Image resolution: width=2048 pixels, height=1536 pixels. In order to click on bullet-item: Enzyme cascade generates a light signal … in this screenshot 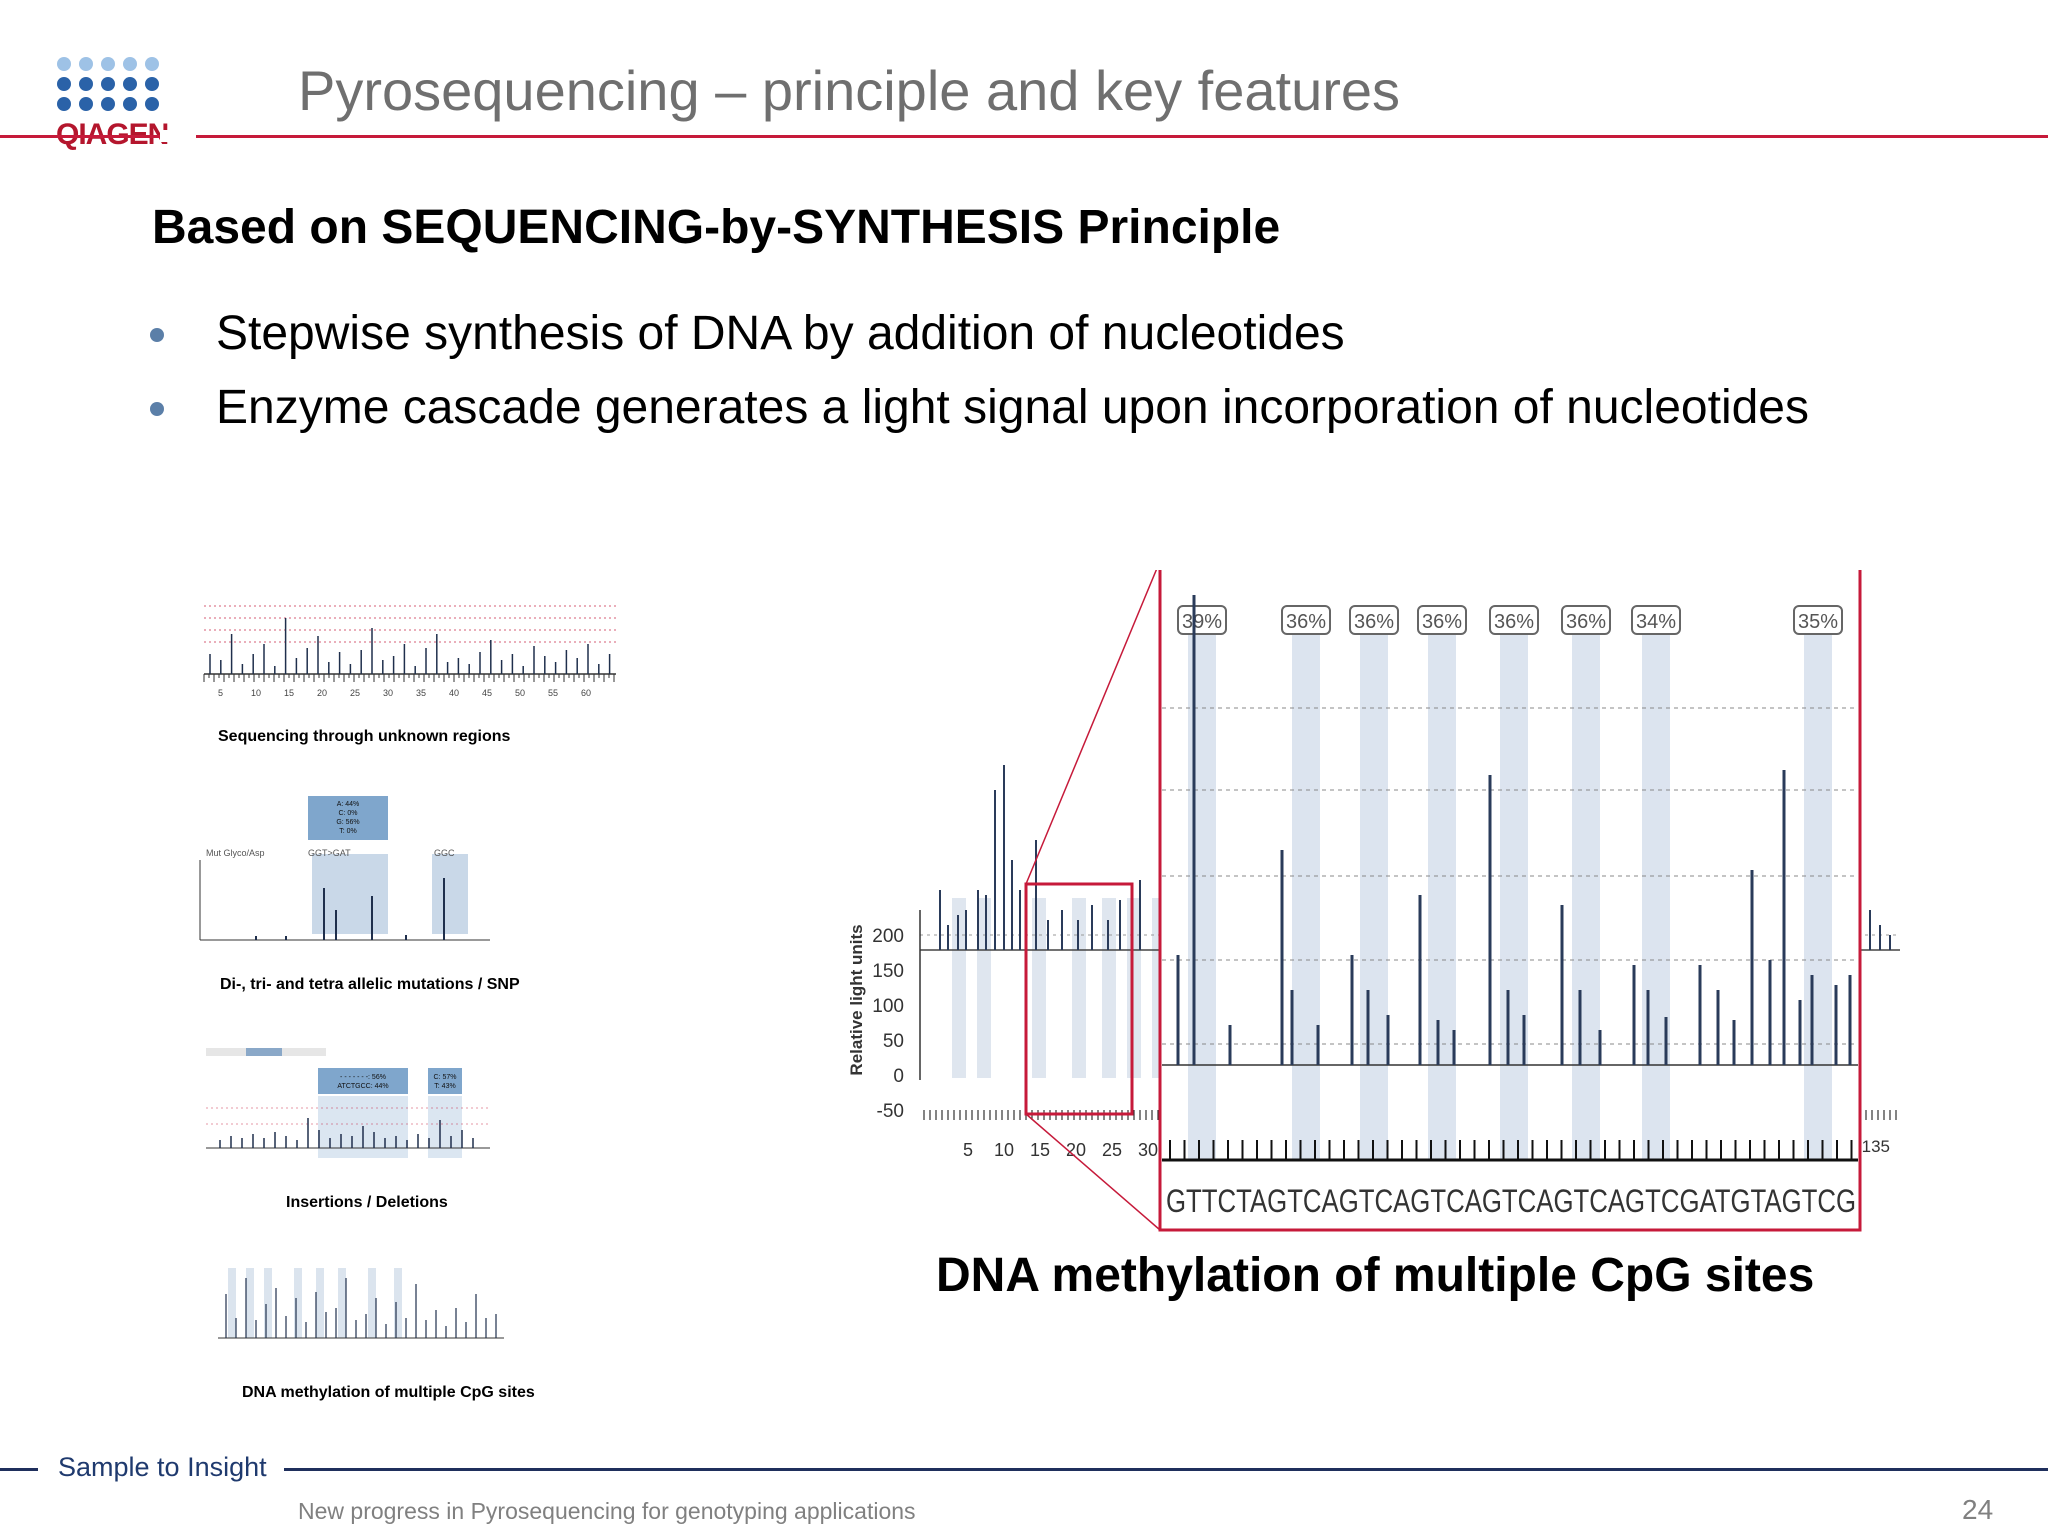, I will do `click(978, 415)`.